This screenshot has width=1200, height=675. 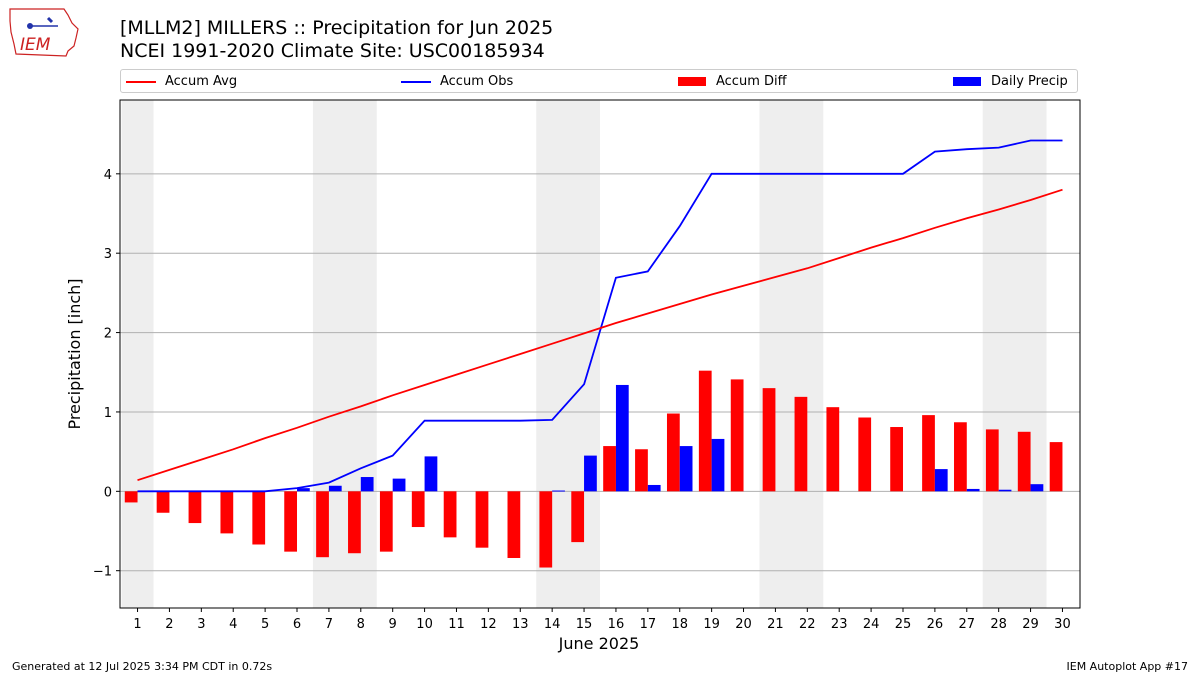 What do you see at coordinates (108, 334) in the screenshot?
I see `y-tick-label: 2` at bounding box center [108, 334].